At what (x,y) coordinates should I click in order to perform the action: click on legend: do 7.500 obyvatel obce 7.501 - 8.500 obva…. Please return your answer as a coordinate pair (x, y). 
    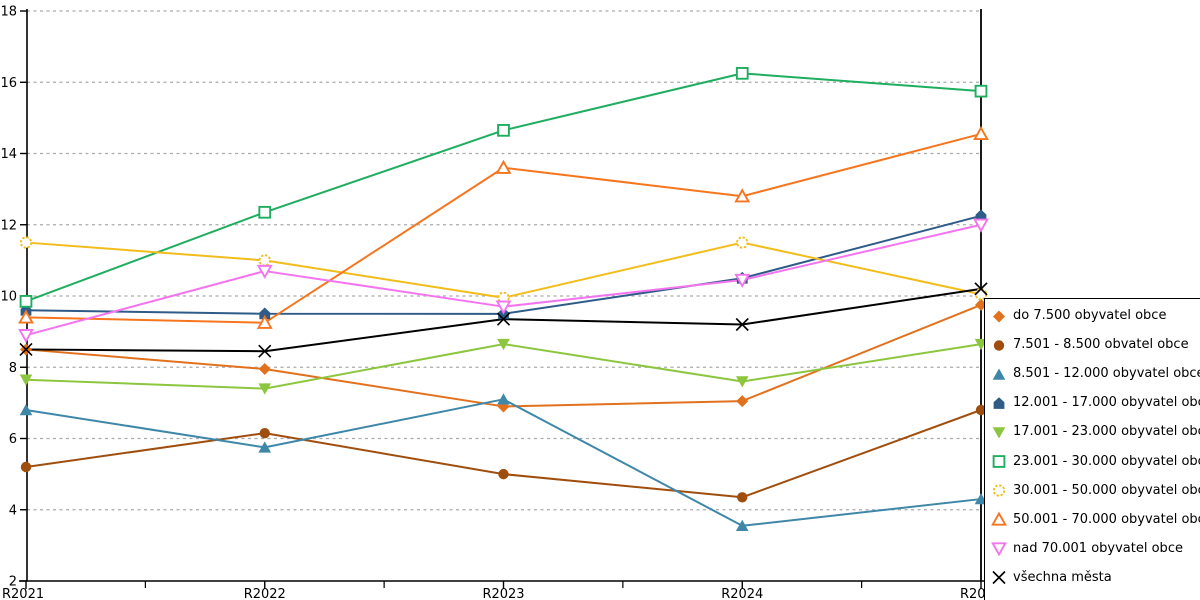
    Looking at the image, I should click on (1092, 449).